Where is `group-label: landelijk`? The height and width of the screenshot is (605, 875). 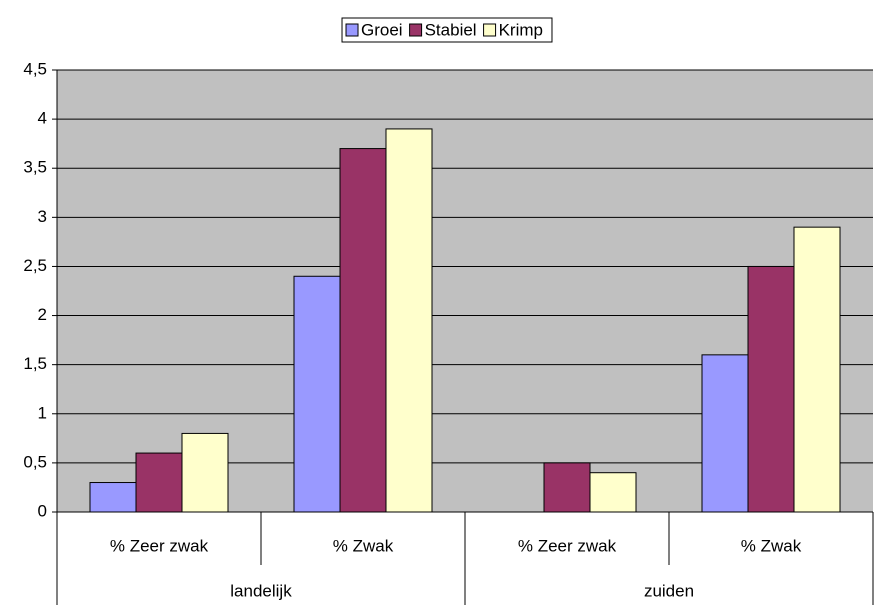
group-label: landelijk is located at coordinates (261, 590).